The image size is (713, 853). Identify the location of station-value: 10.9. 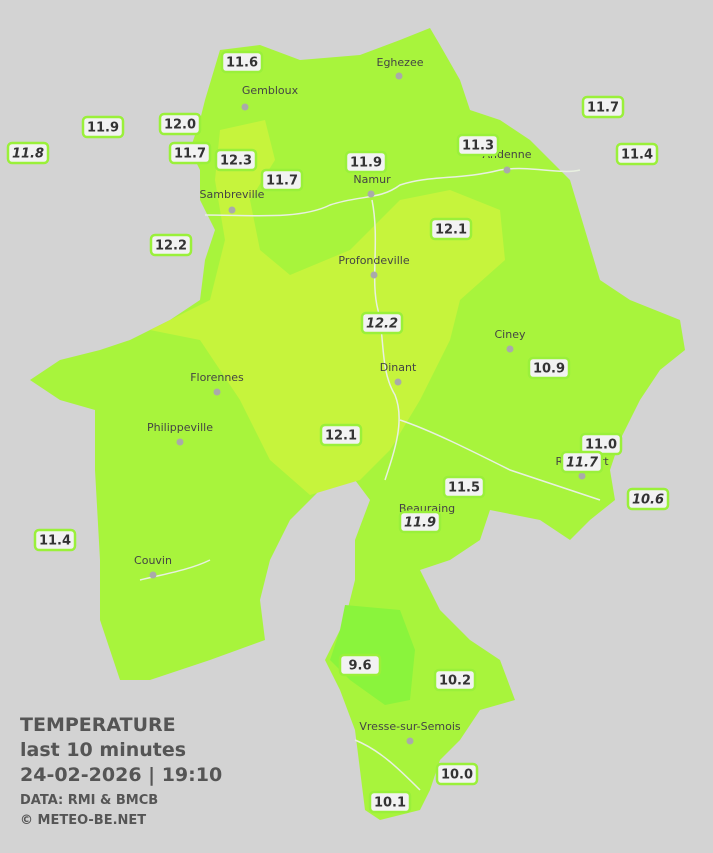
(549, 369).